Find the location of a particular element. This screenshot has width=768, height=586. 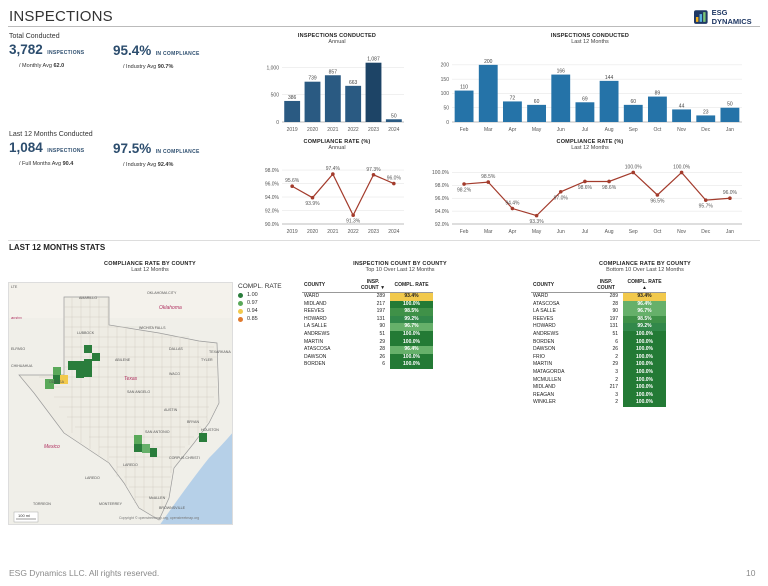

kpi-total-sub-value: 62.0 is located at coordinates (59, 66).